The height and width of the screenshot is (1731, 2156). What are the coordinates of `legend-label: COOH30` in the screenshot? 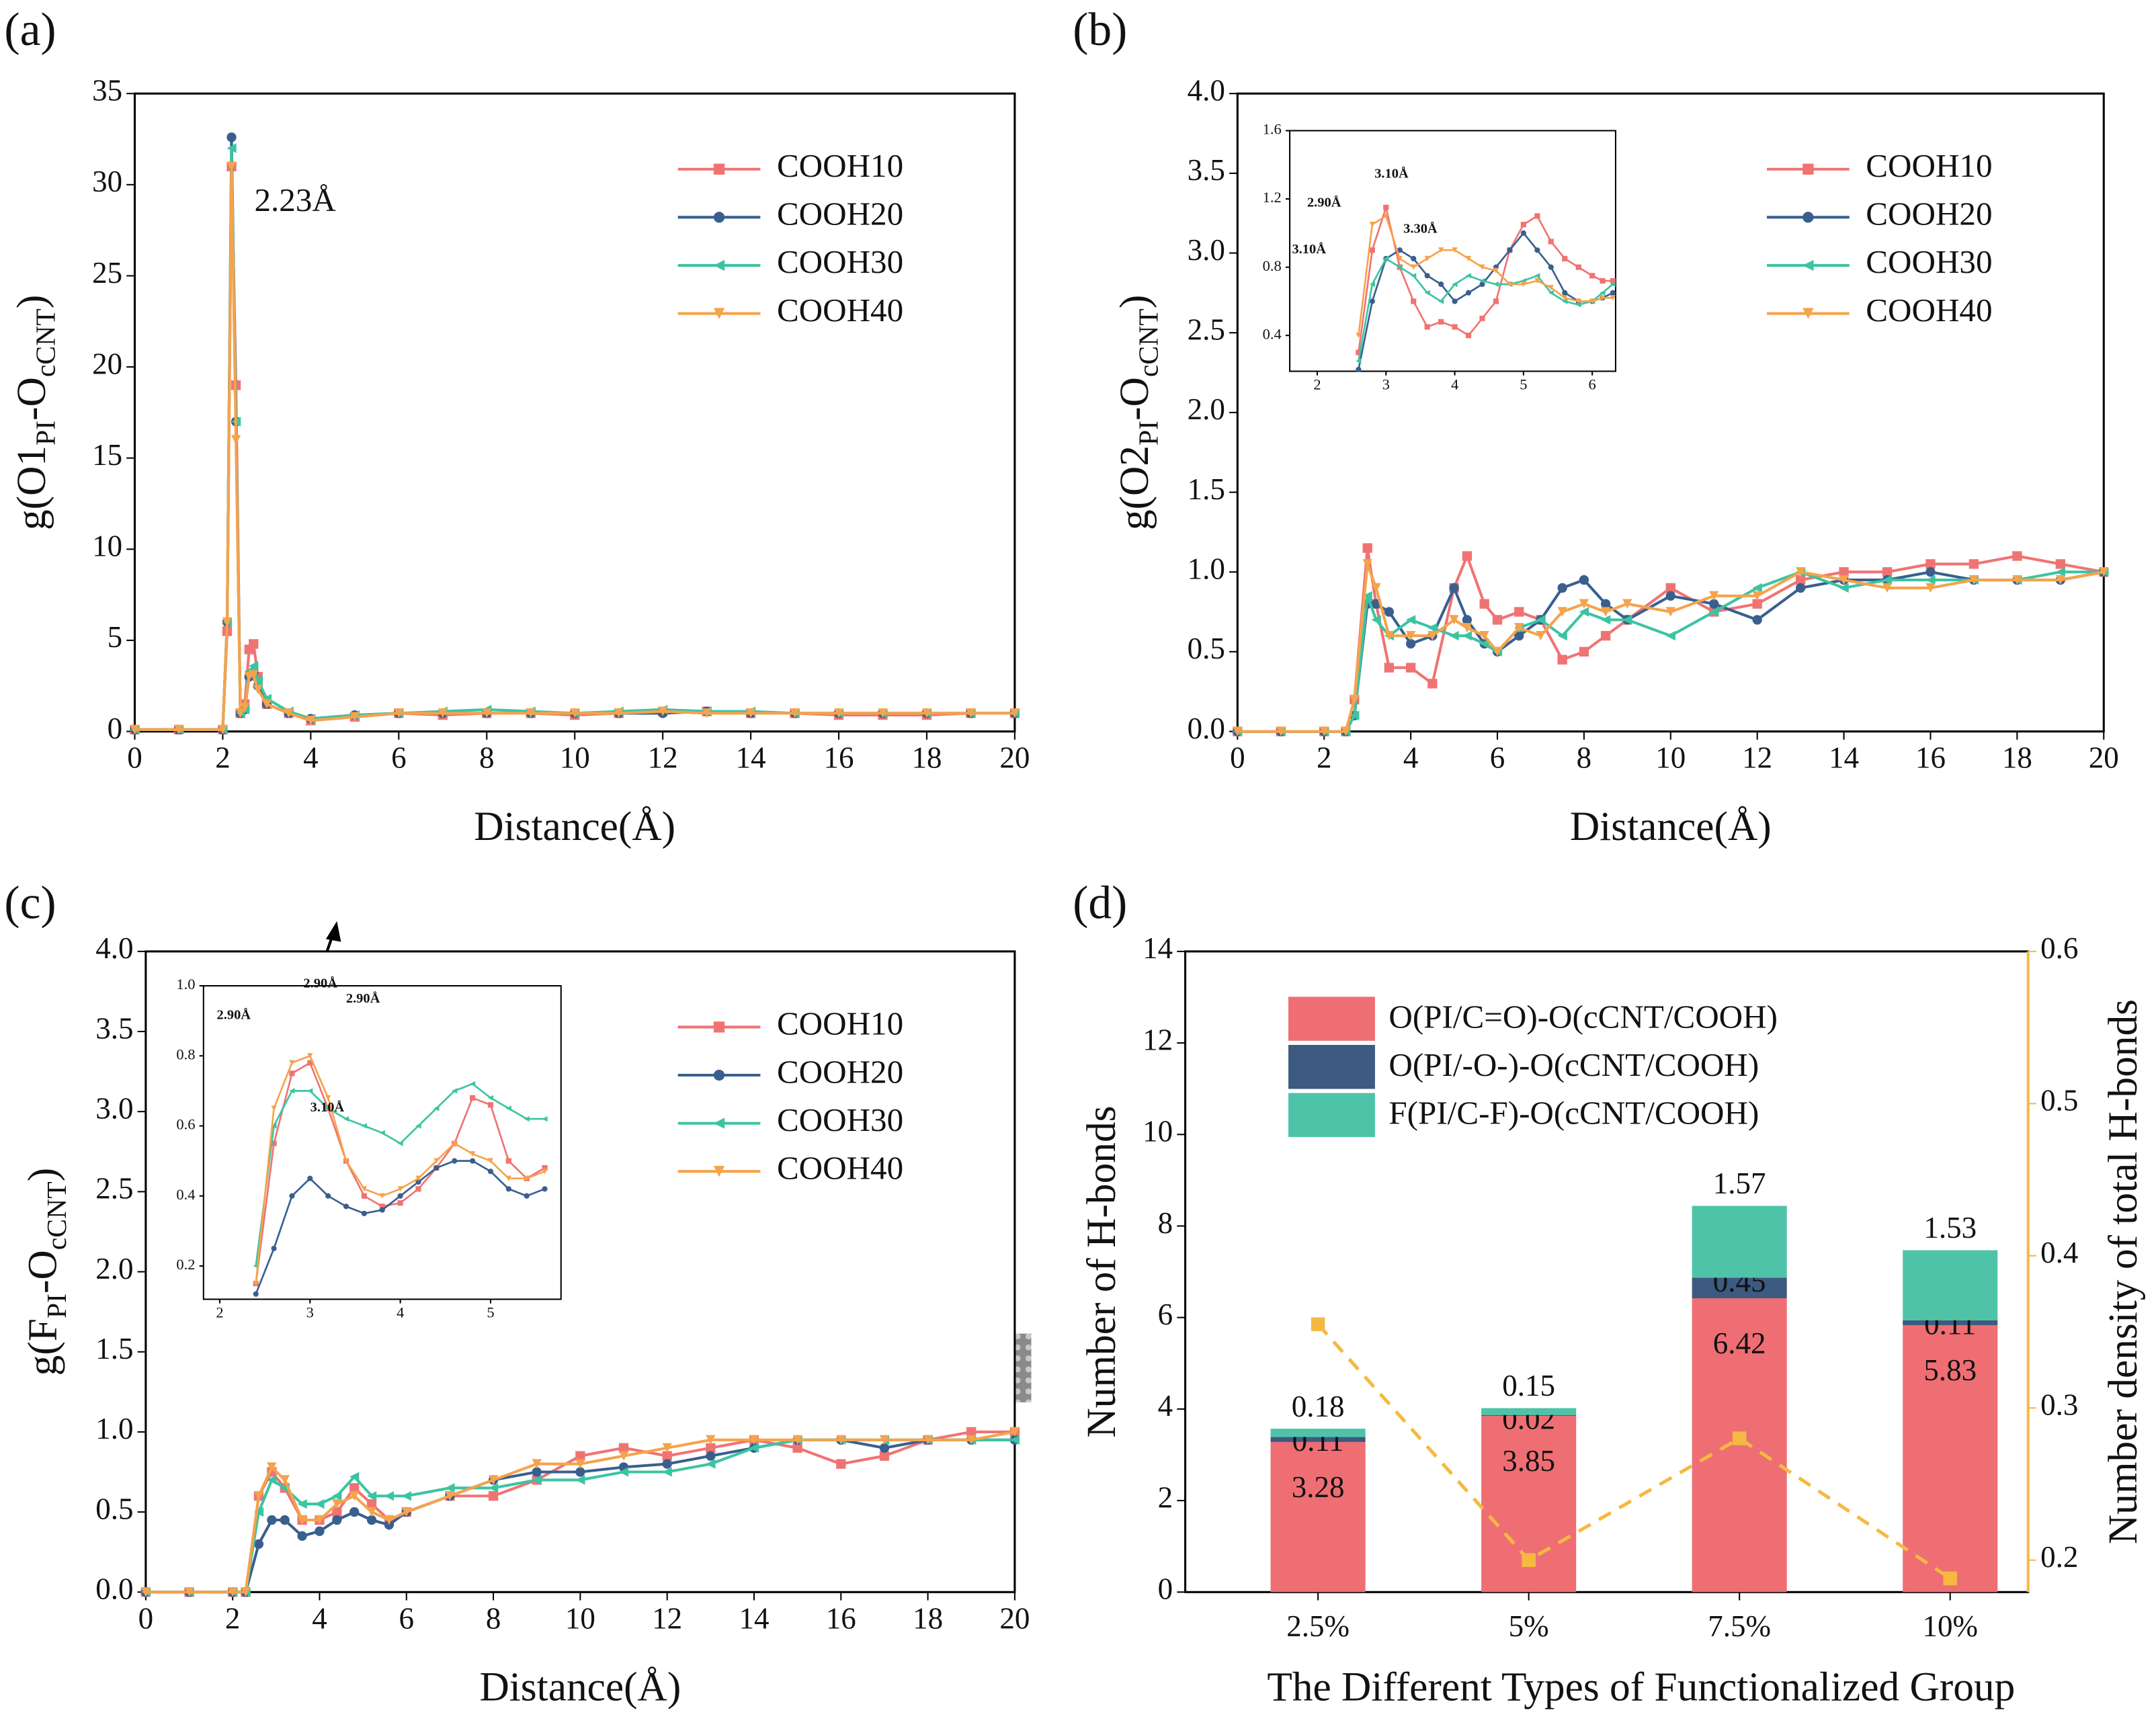 It's located at (840, 261).